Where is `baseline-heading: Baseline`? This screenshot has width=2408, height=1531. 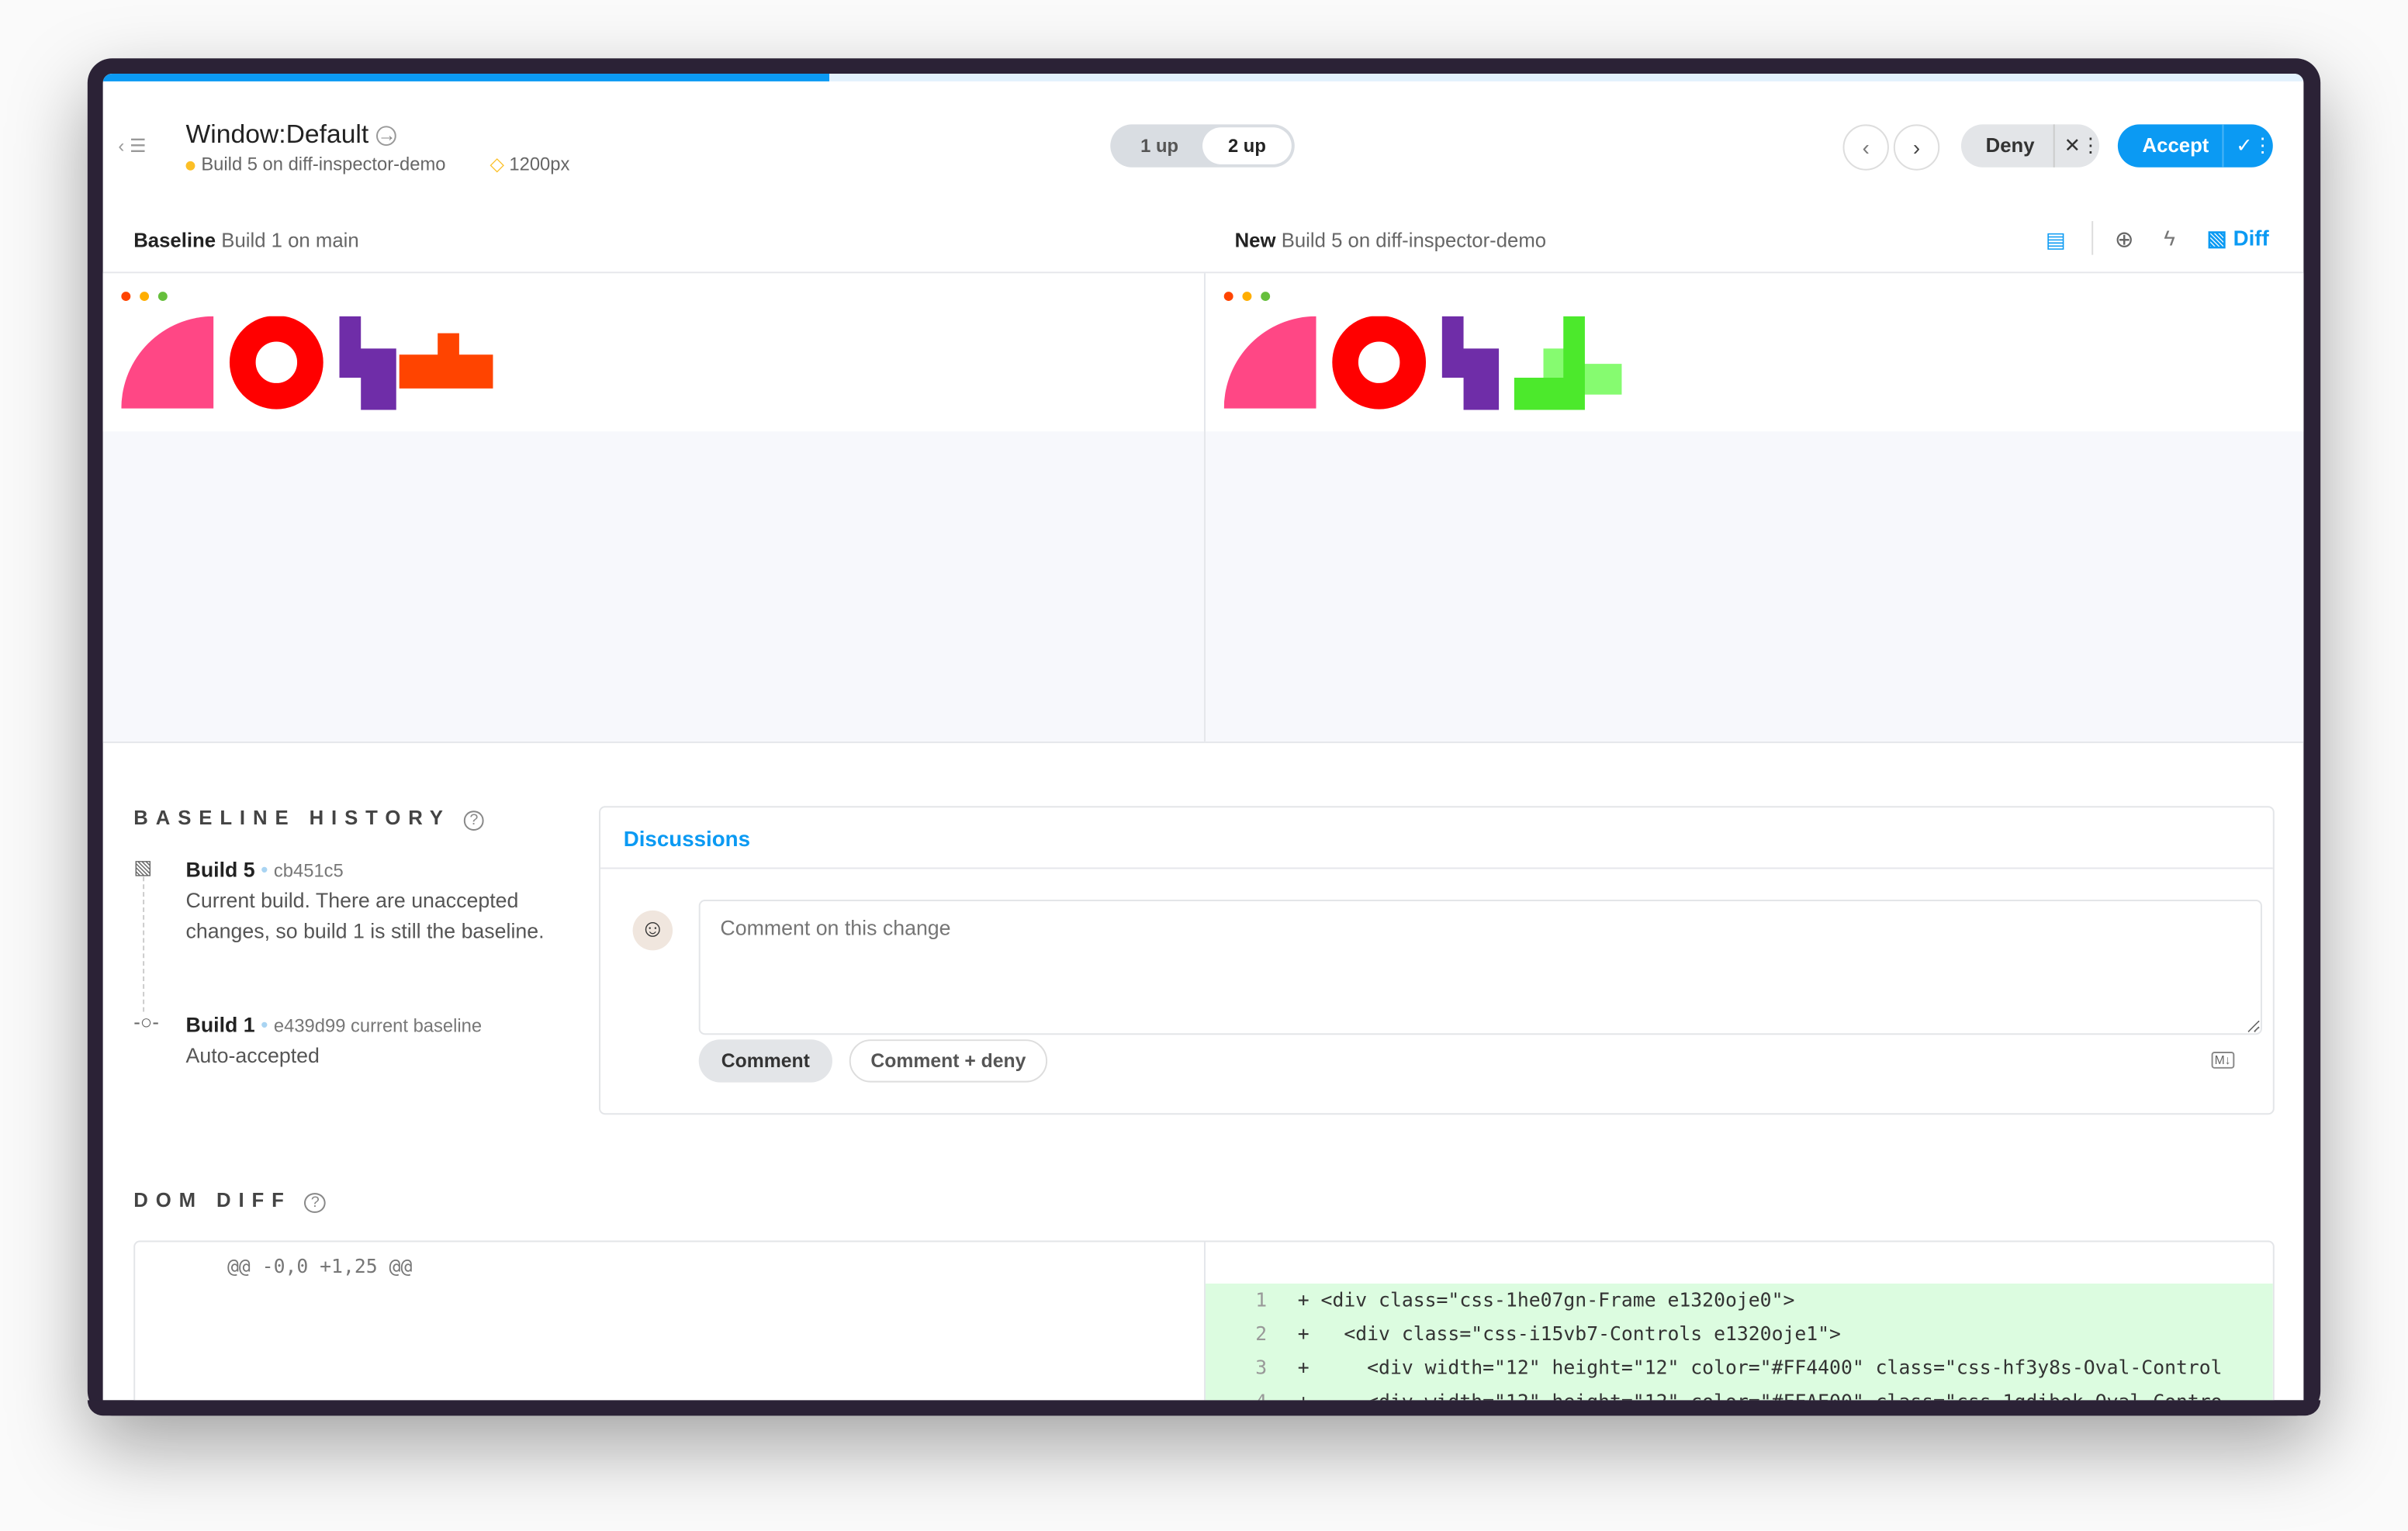
baseline-heading: Baseline is located at coordinates (175, 240).